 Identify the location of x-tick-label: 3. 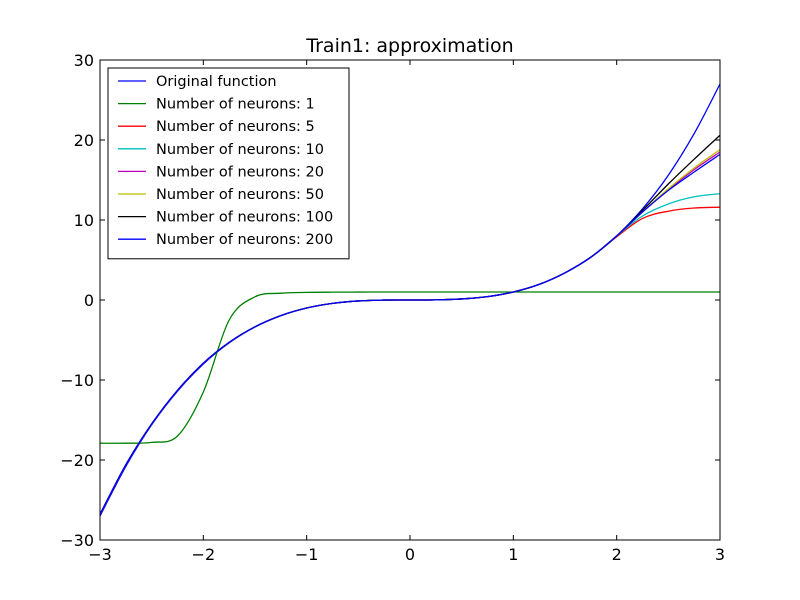
(720, 554).